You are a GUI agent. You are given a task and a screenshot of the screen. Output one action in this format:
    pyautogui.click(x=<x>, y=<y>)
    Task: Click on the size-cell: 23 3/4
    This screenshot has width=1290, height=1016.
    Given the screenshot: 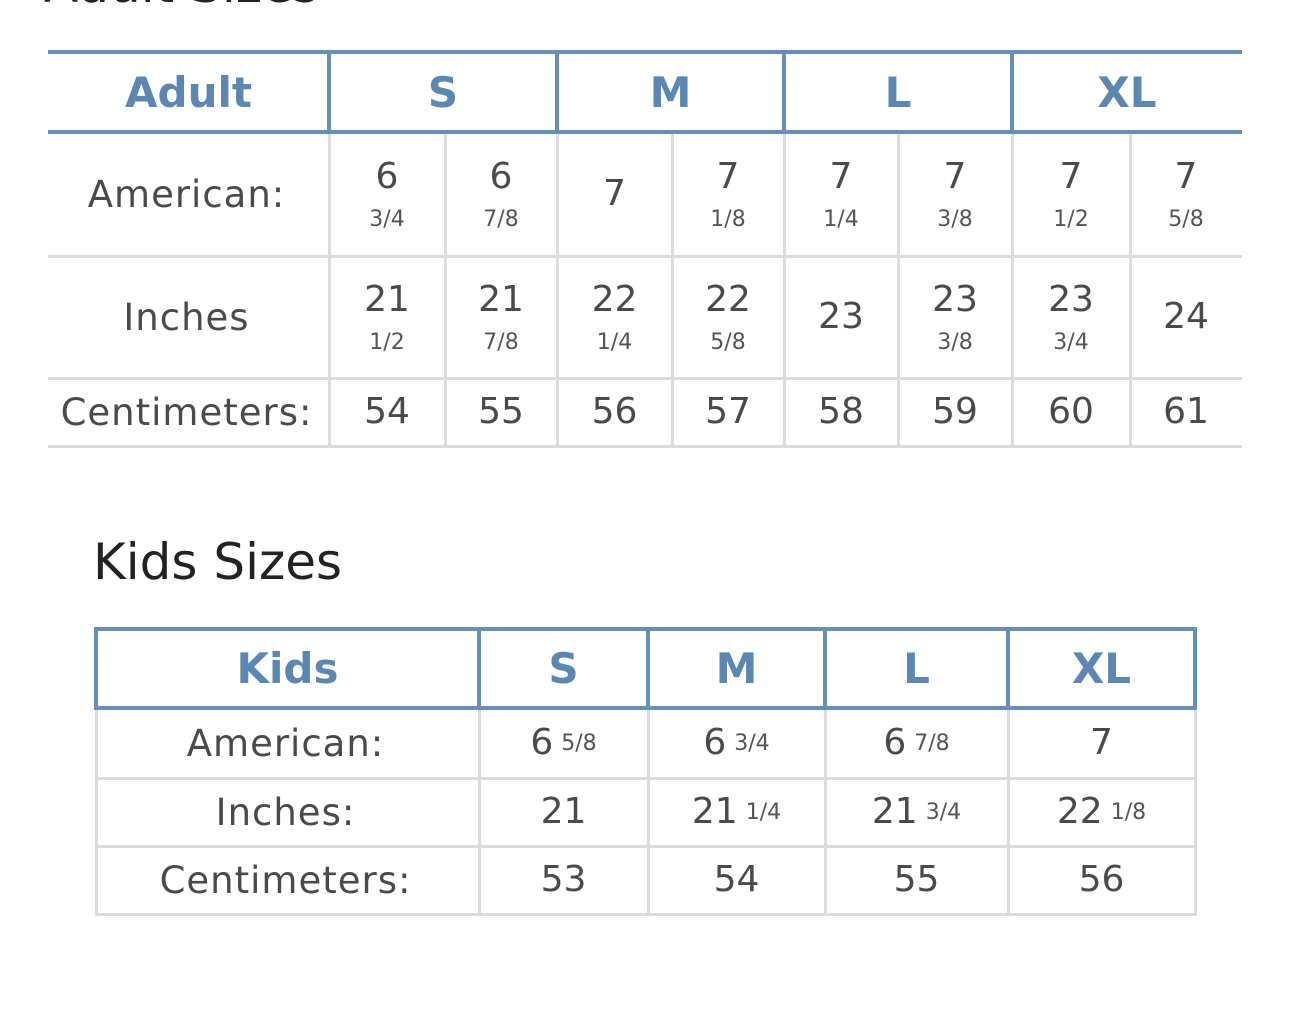 What is the action you would take?
    pyautogui.click(x=1071, y=317)
    